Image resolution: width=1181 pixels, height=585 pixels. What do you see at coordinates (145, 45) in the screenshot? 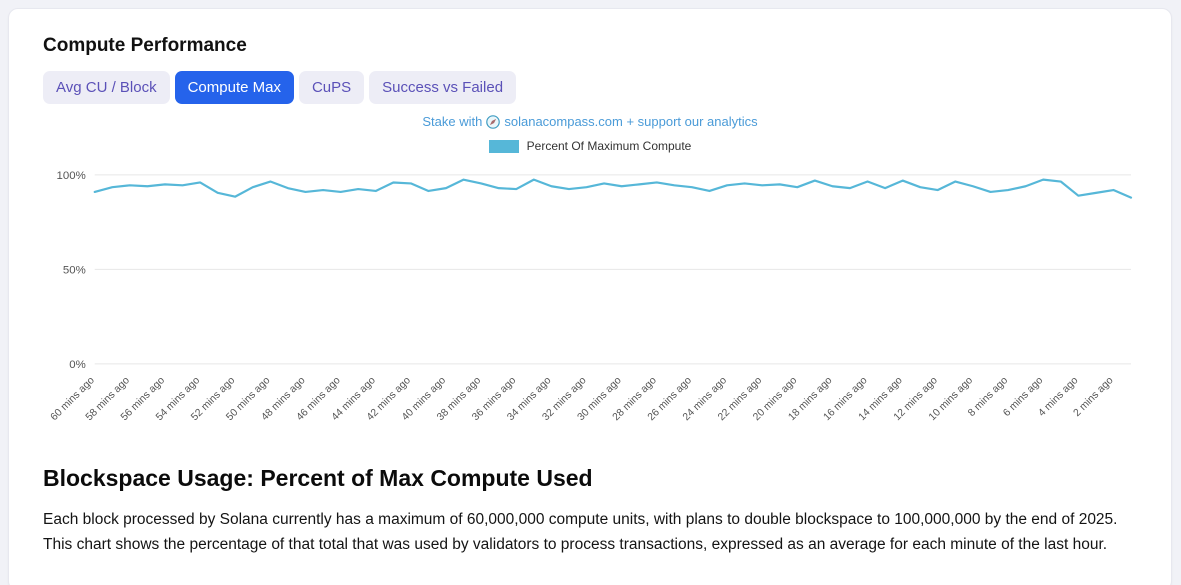
I see `page-title: Compute Performance` at bounding box center [145, 45].